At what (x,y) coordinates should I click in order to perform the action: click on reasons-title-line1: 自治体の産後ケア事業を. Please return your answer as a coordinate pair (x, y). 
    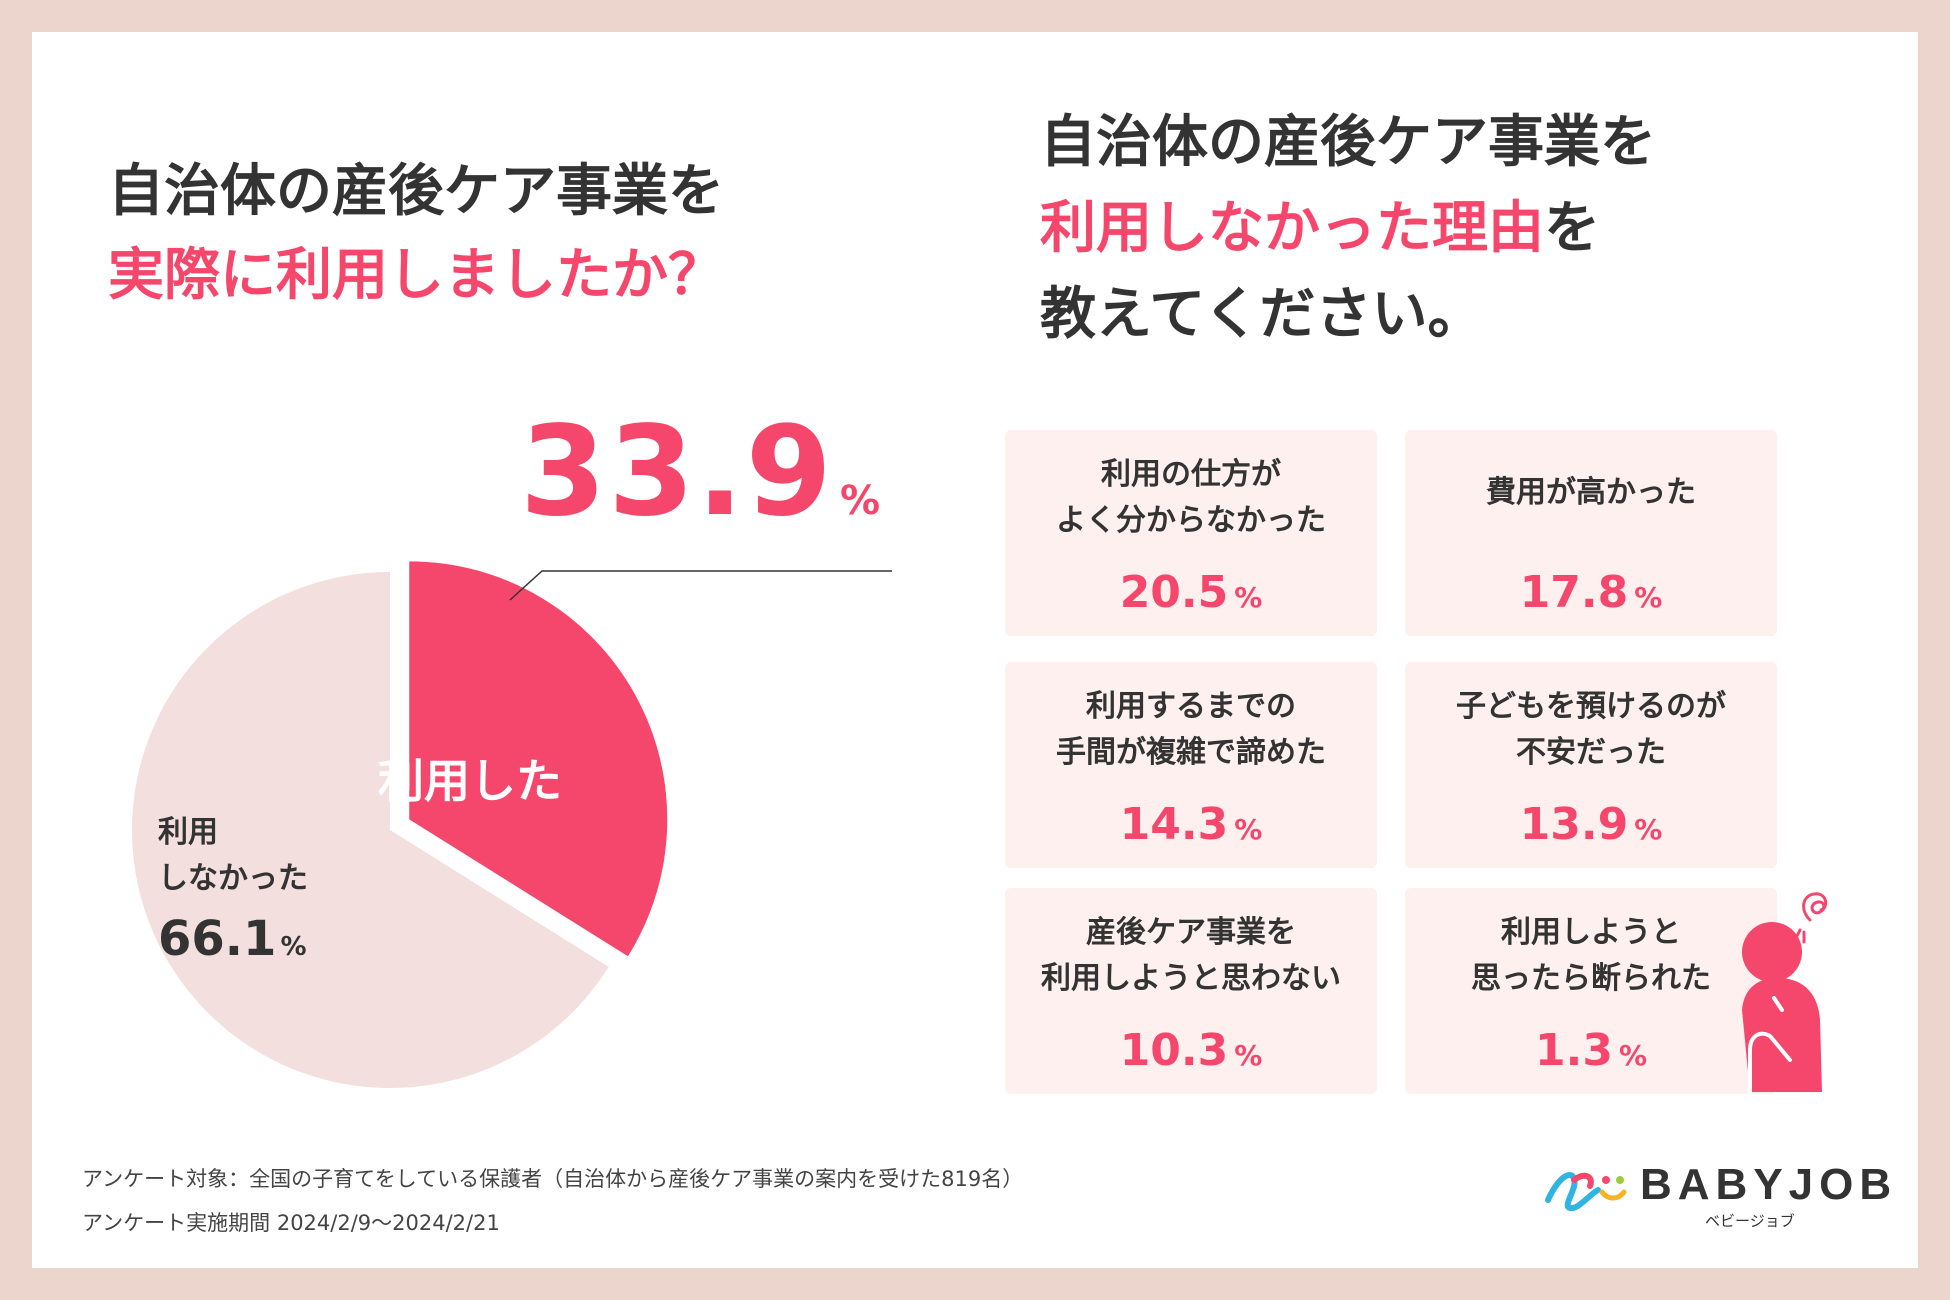
    Looking at the image, I should click on (1348, 142).